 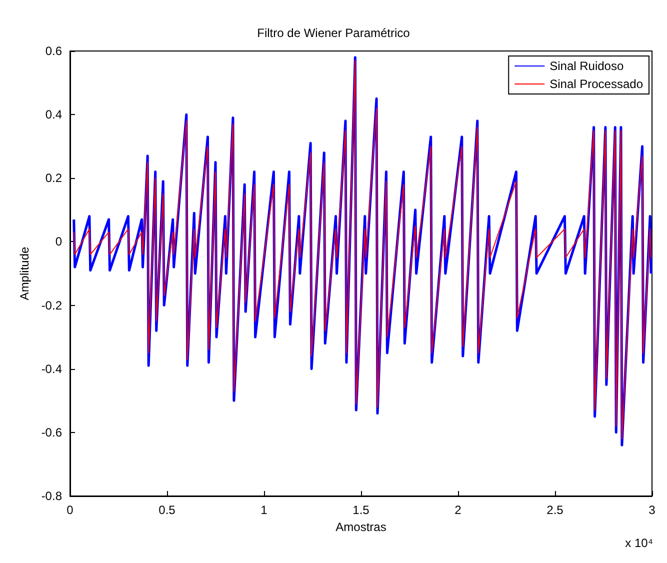 I want to click on x-tick-label: 3, so click(x=652, y=510).